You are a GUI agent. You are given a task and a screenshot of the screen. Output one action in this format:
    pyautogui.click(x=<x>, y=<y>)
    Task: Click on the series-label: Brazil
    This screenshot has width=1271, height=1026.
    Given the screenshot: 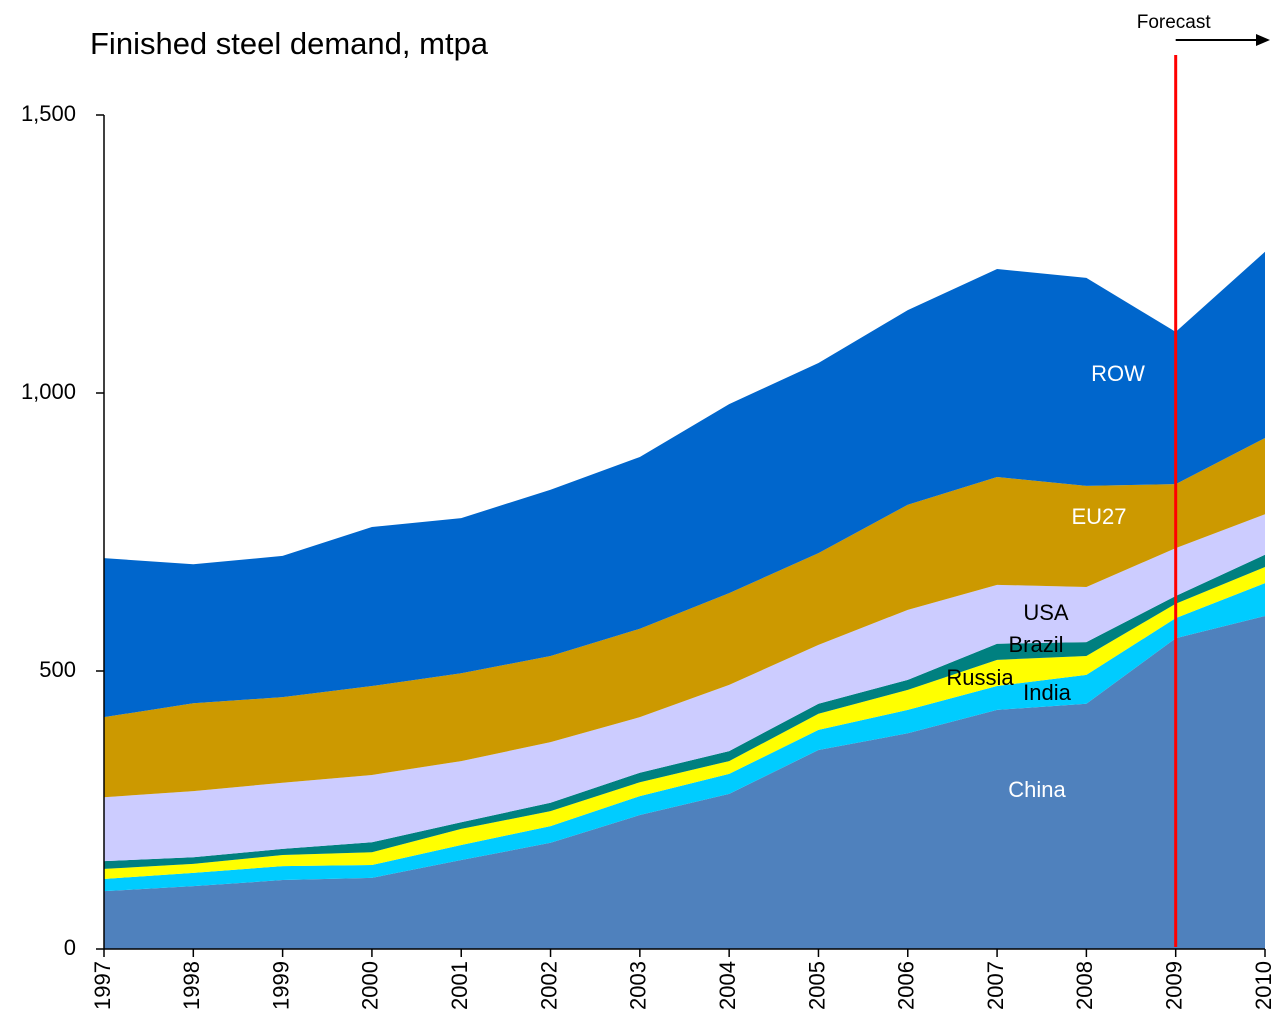 What is the action you would take?
    pyautogui.click(x=1035, y=644)
    